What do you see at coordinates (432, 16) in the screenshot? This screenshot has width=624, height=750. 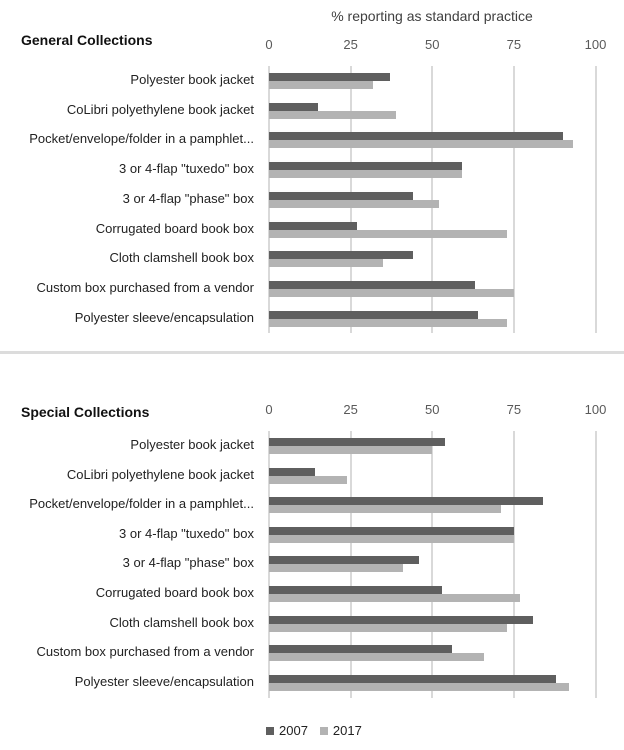 I see `axis-title: % reporting as standard practice` at bounding box center [432, 16].